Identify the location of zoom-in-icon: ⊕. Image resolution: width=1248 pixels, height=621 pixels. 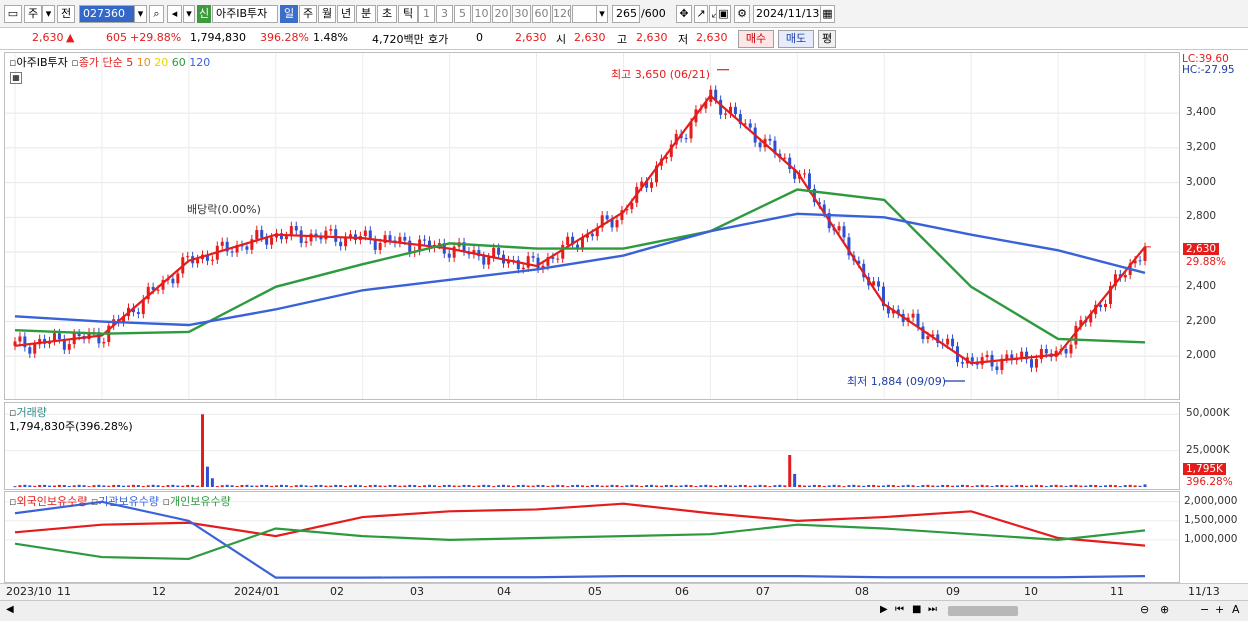
(1165, 609).